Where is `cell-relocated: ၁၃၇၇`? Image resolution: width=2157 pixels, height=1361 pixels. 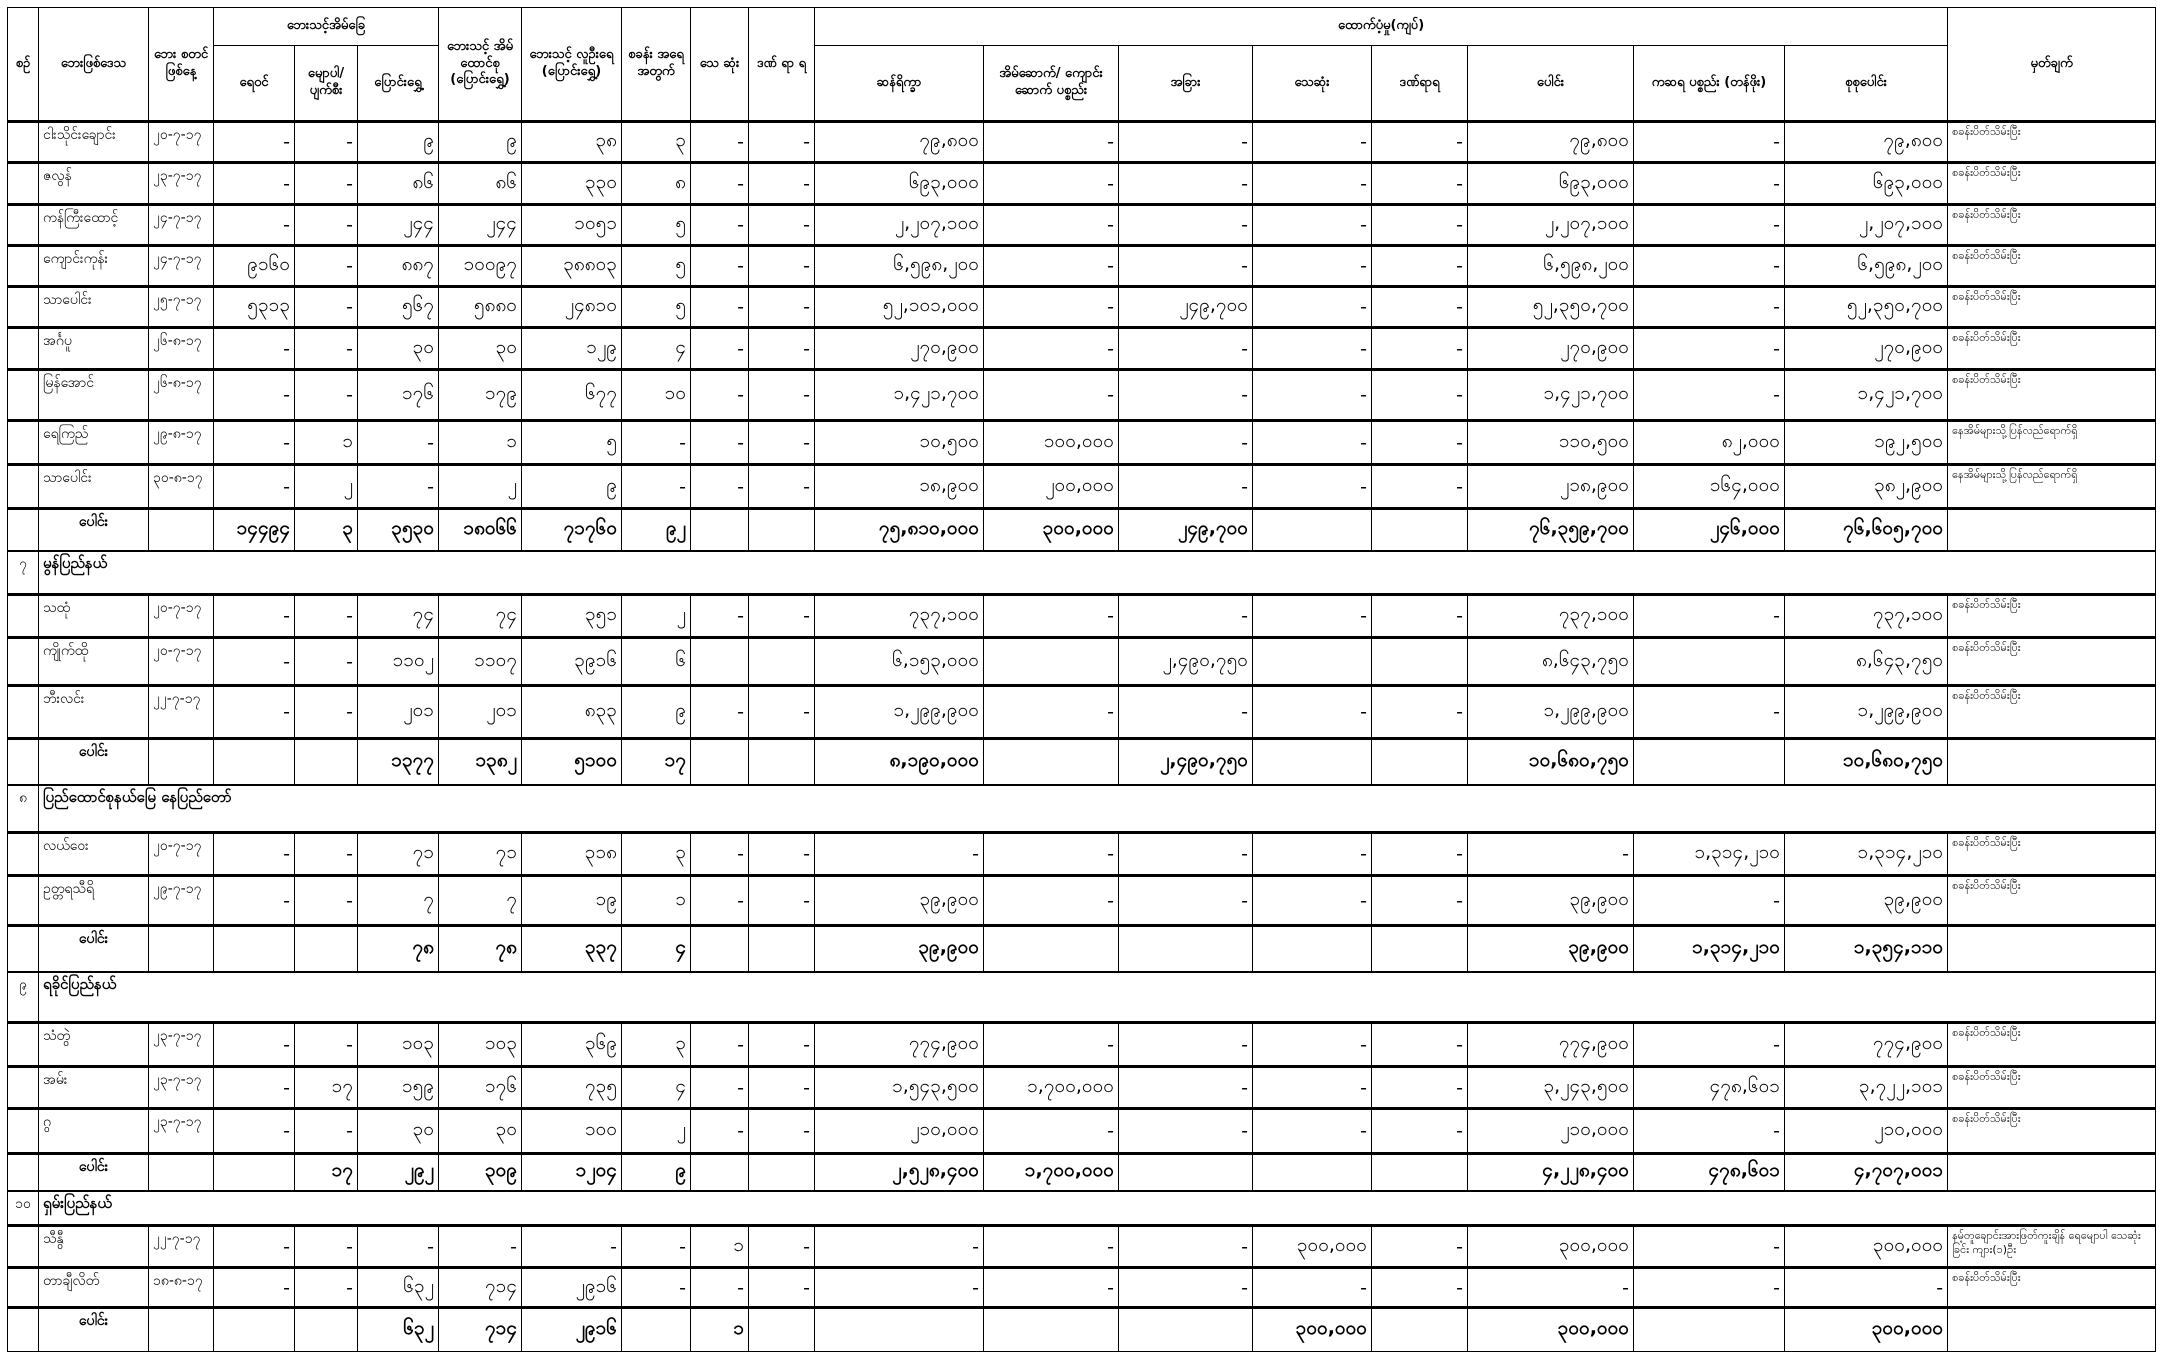
cell-relocated: ၁၃၇၇ is located at coordinates (398, 761).